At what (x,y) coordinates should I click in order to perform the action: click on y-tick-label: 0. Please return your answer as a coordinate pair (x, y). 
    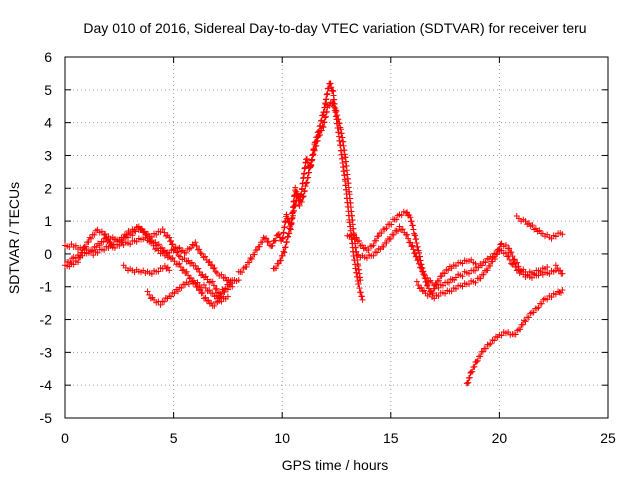
    Looking at the image, I should click on (48, 254).